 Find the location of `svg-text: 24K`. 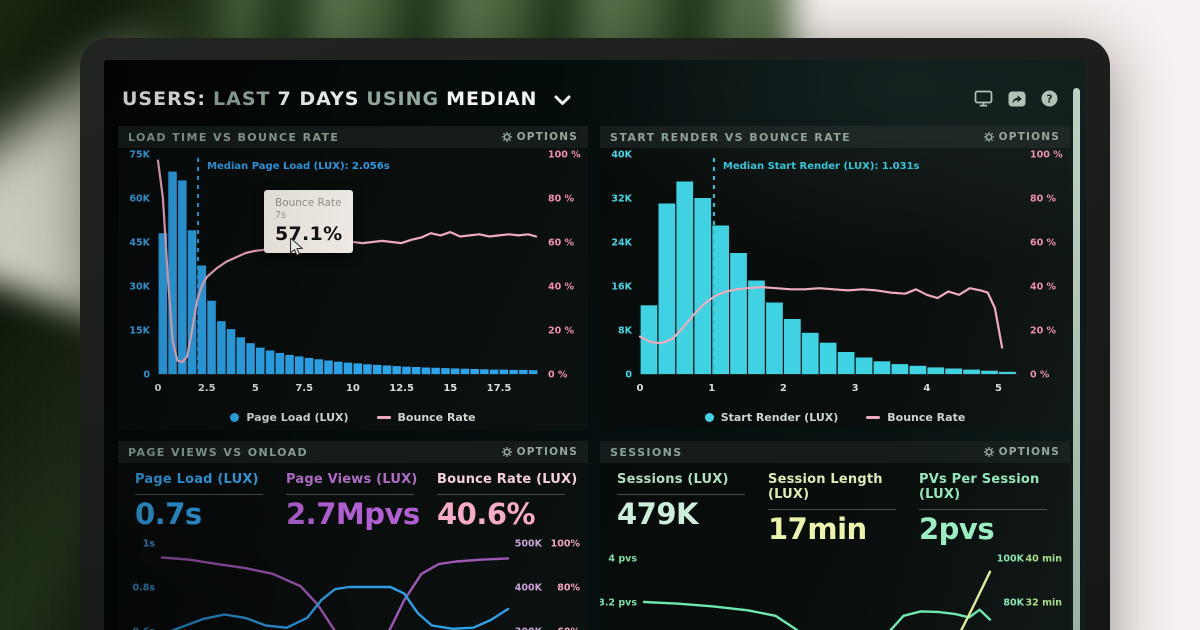

svg-text: 24K is located at coordinates (621, 243).